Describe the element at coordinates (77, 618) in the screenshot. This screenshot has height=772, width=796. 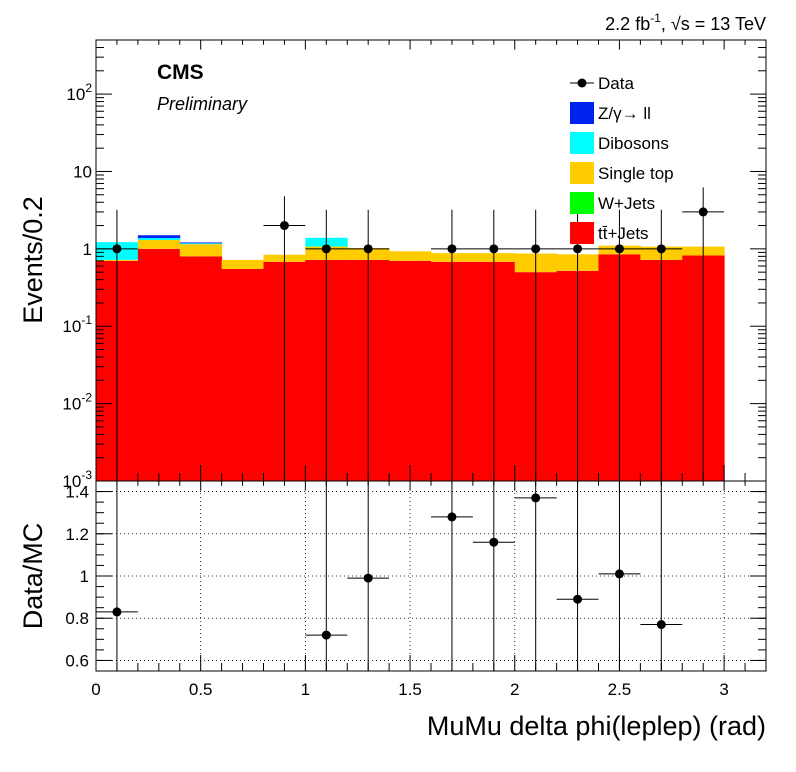
I see `y-tick-label: 0.8` at that location.